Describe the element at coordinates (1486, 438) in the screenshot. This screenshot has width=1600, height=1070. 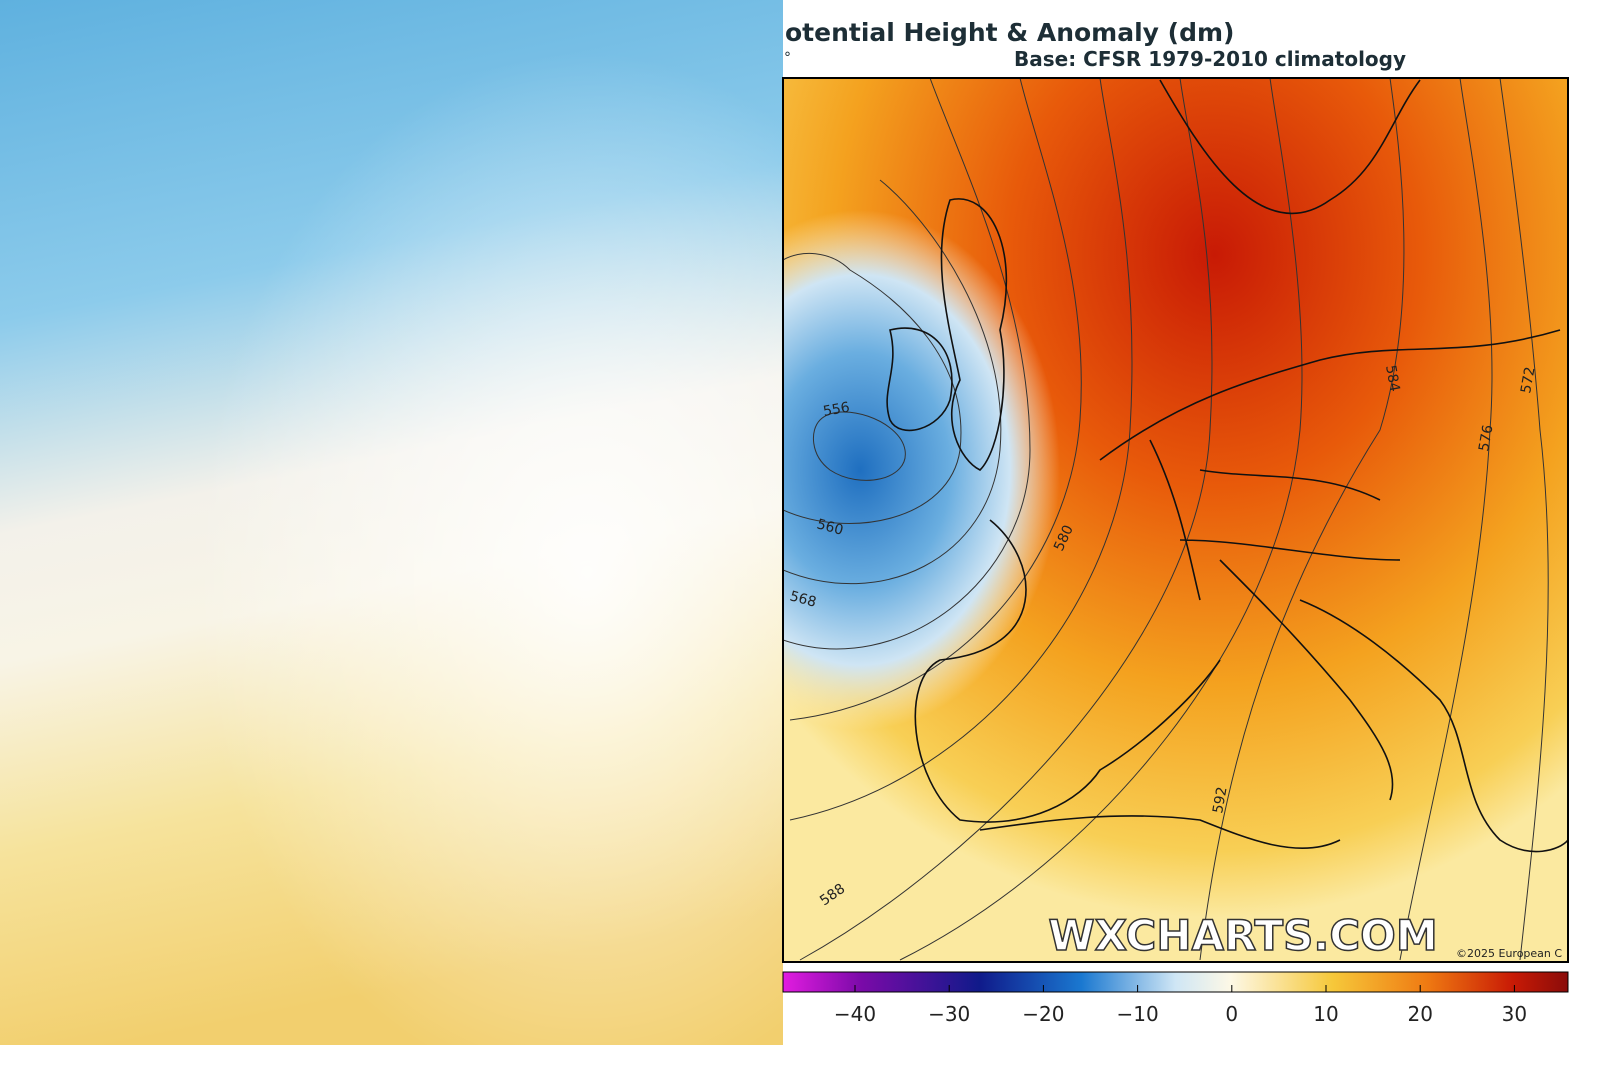
I see `contour-label: 576` at that location.